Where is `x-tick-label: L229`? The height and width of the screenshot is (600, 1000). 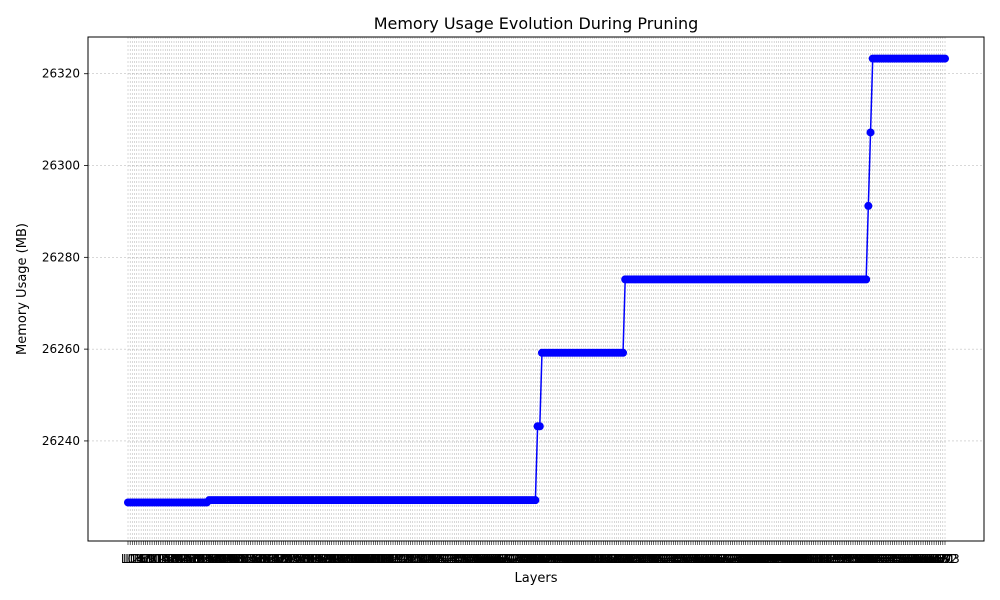 x-tick-label: L229 is located at coordinates (630, 559).